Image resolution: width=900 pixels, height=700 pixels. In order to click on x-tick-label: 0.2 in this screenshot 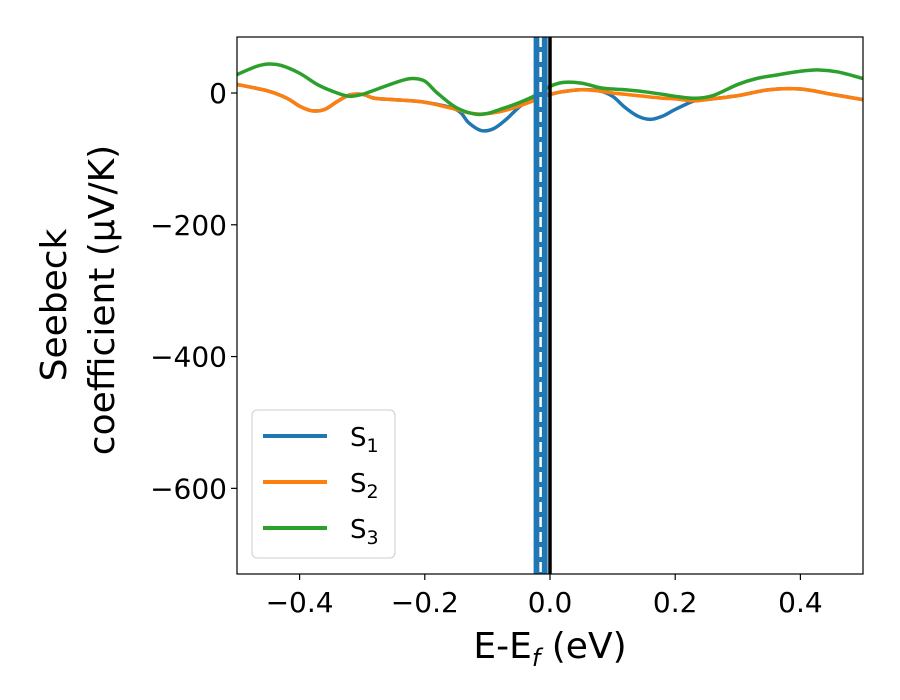, I will do `click(675, 602)`.